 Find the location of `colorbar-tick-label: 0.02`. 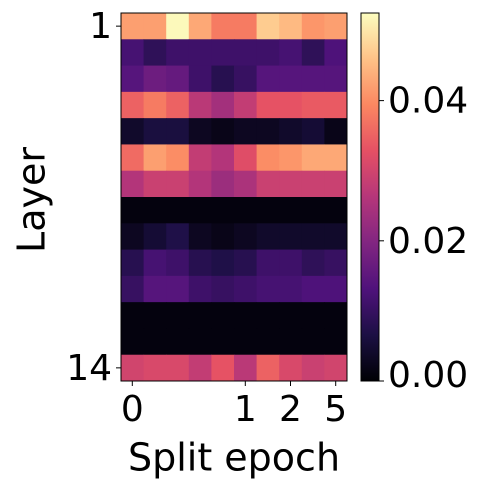

colorbar-tick-label: 0.02 is located at coordinates (428, 241).